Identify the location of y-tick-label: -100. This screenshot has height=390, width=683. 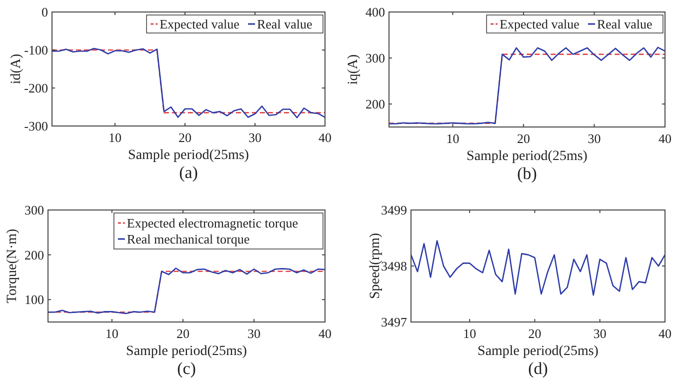
(36, 50).